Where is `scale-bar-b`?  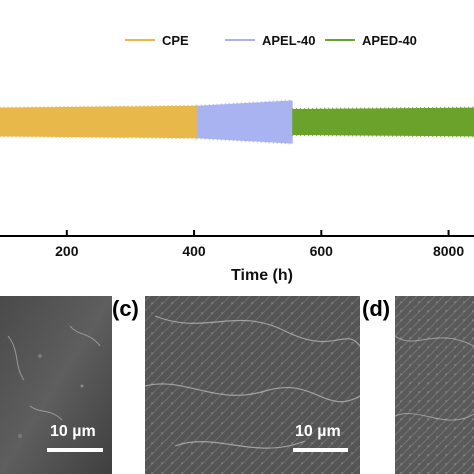
scale-bar-b is located at coordinates (75, 450).